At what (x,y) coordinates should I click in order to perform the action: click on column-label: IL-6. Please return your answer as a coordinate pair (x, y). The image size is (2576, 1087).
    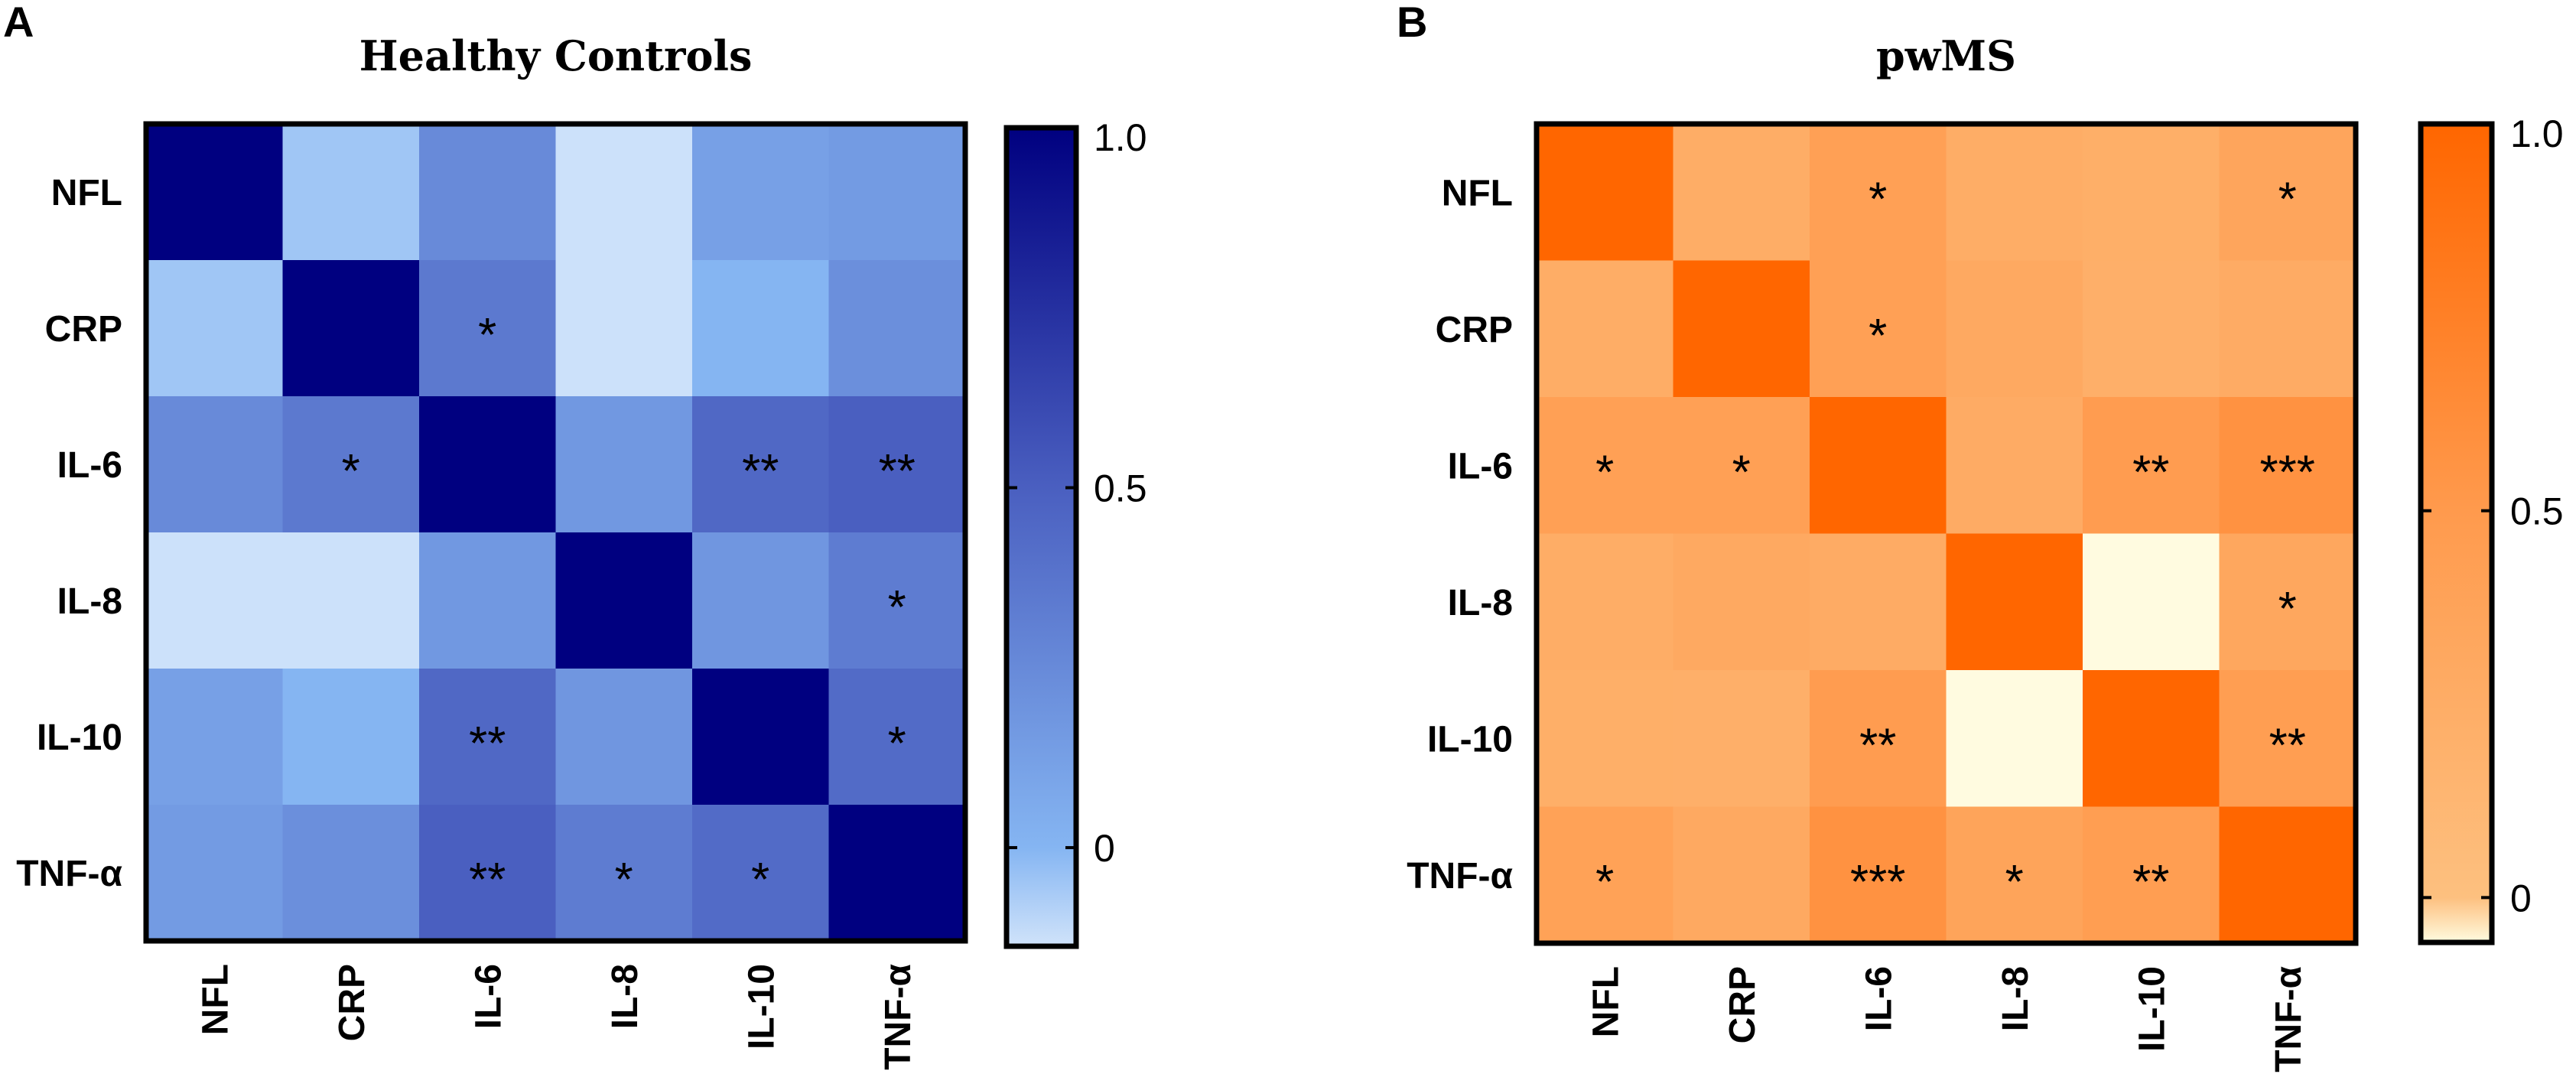
    Looking at the image, I should click on (488, 996).